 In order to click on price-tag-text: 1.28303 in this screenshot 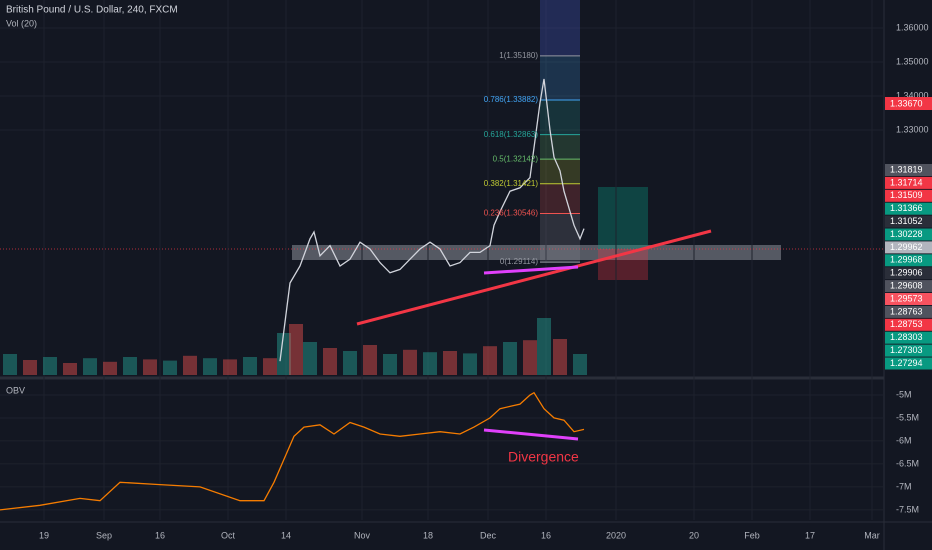, I will do `click(906, 337)`.